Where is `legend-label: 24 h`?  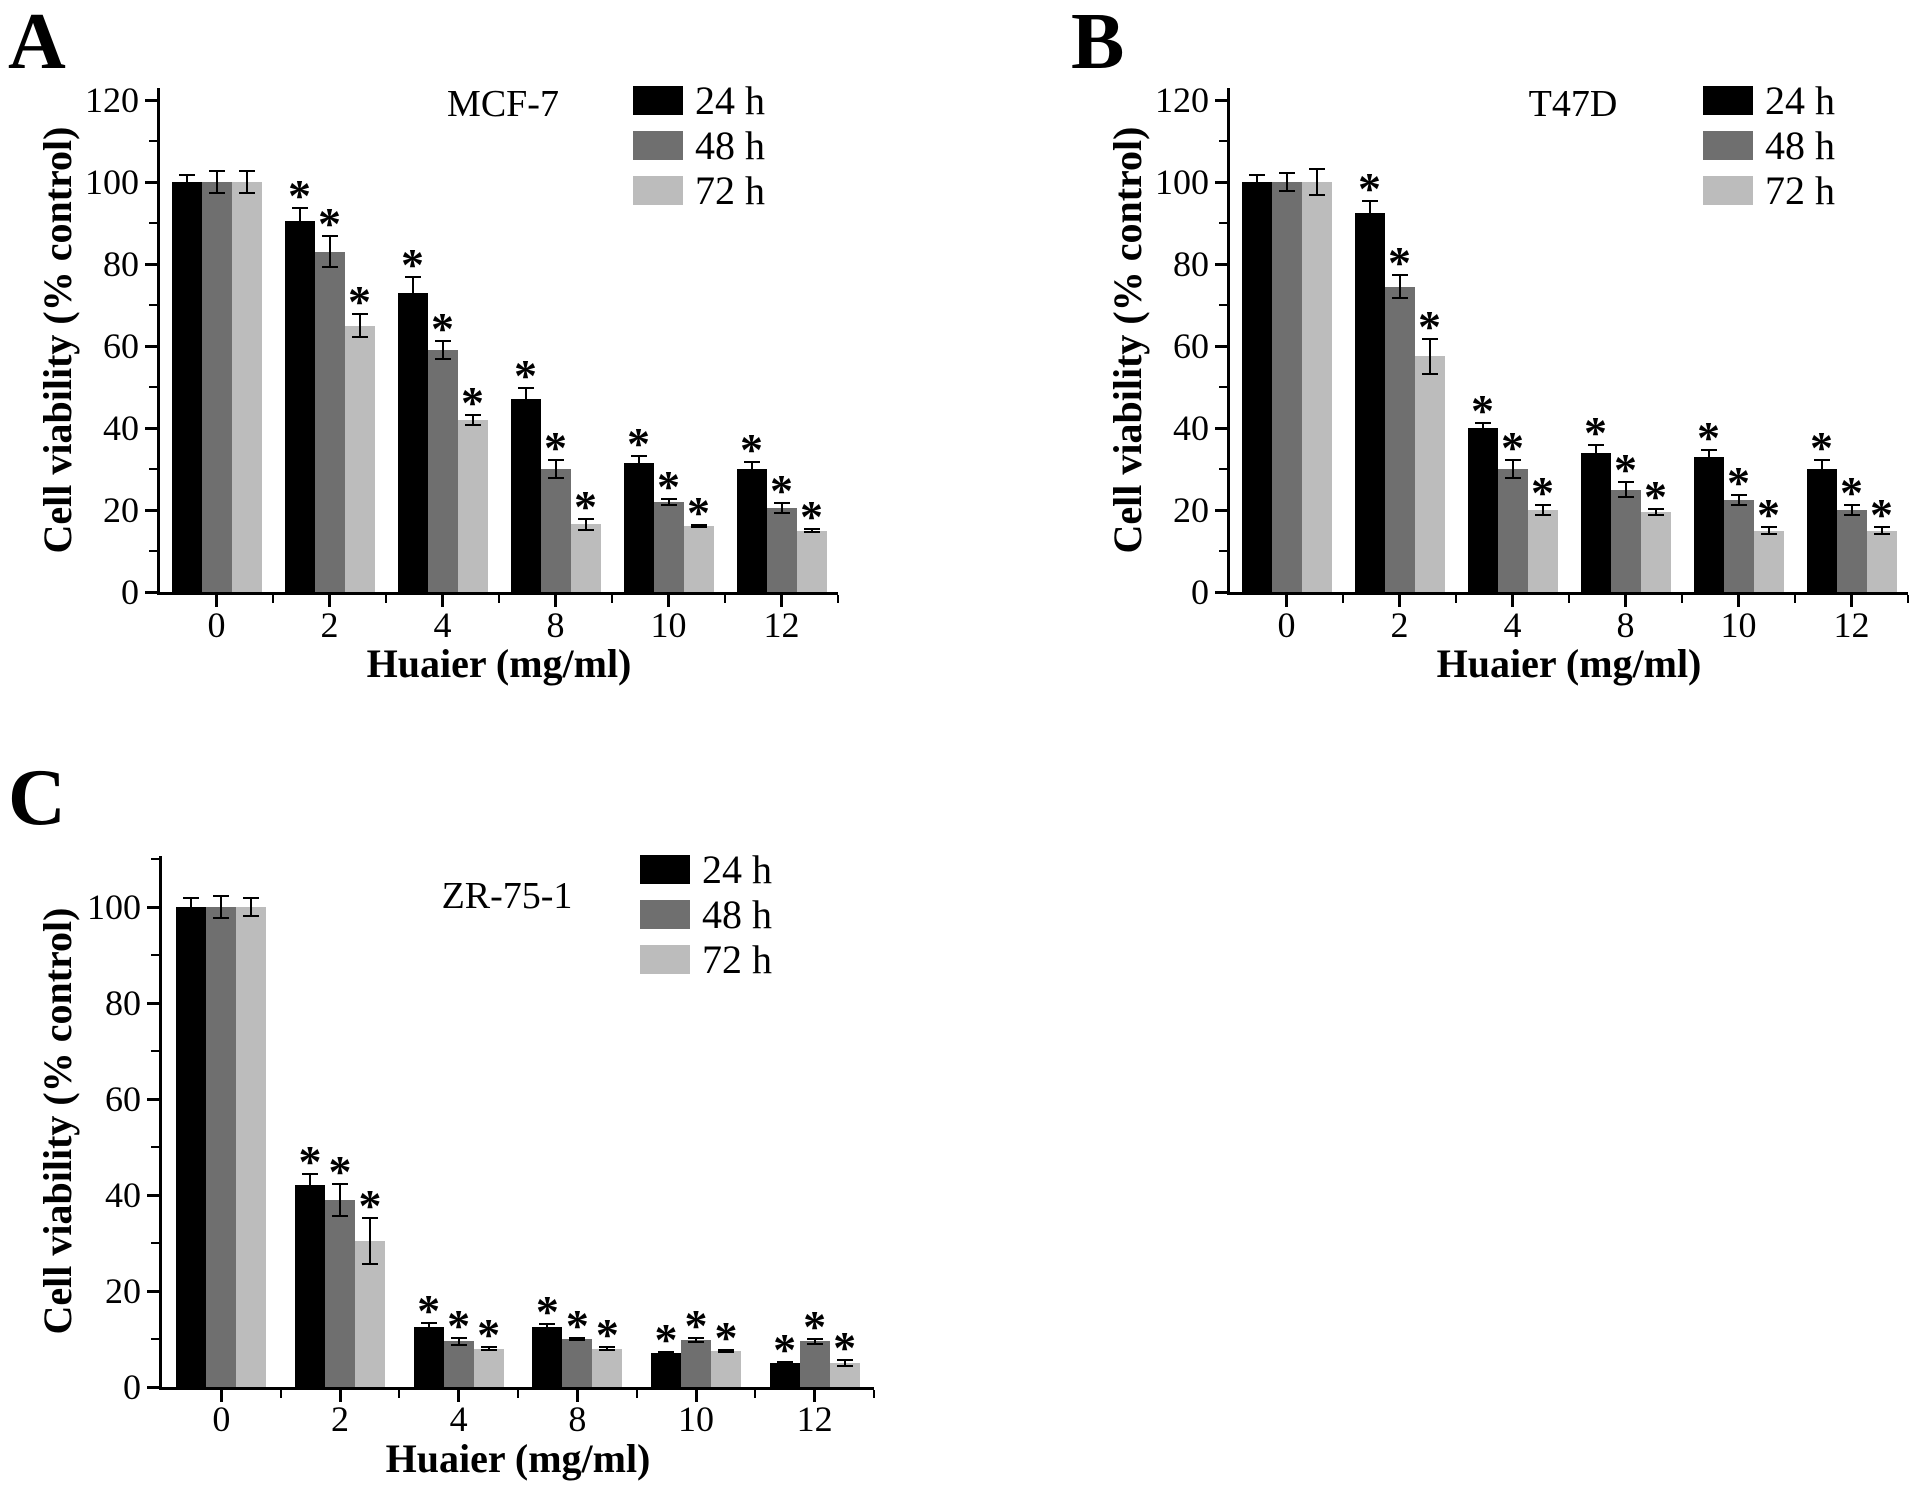
legend-label: 24 h is located at coordinates (737, 869).